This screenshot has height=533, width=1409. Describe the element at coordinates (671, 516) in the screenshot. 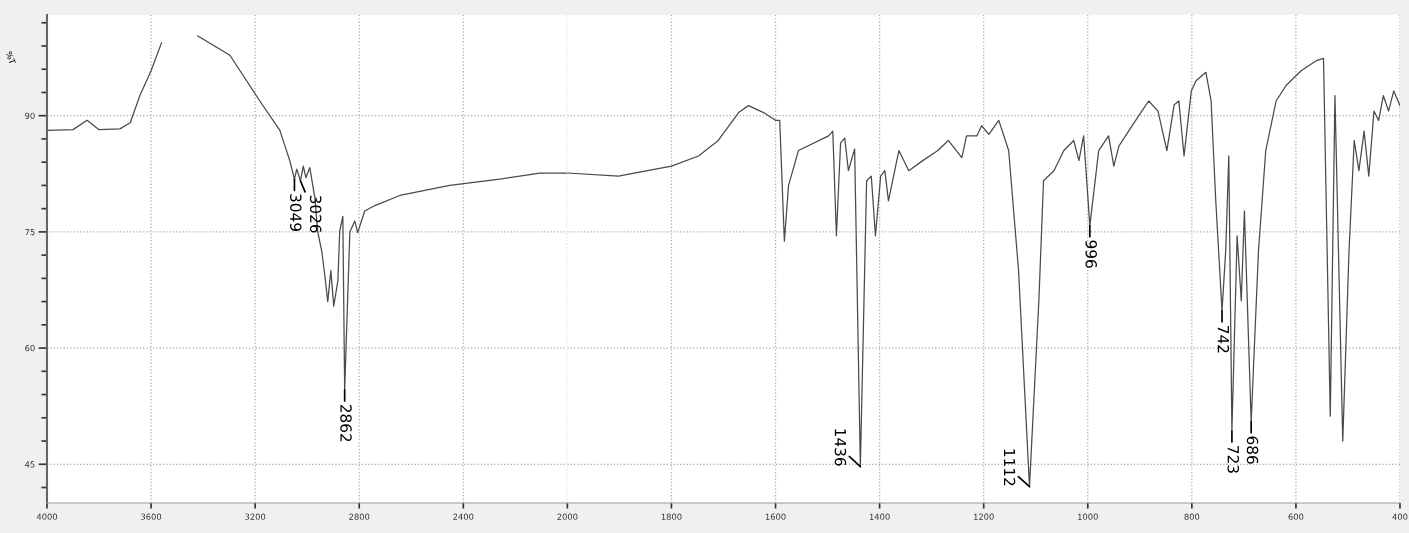

I see `x-tick-label: 1800` at that location.